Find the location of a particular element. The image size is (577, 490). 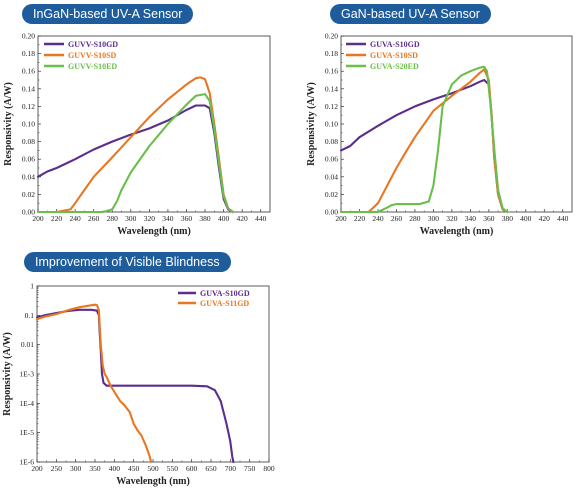

ingan-y-tick-label: 0.18 is located at coordinates (28, 53).